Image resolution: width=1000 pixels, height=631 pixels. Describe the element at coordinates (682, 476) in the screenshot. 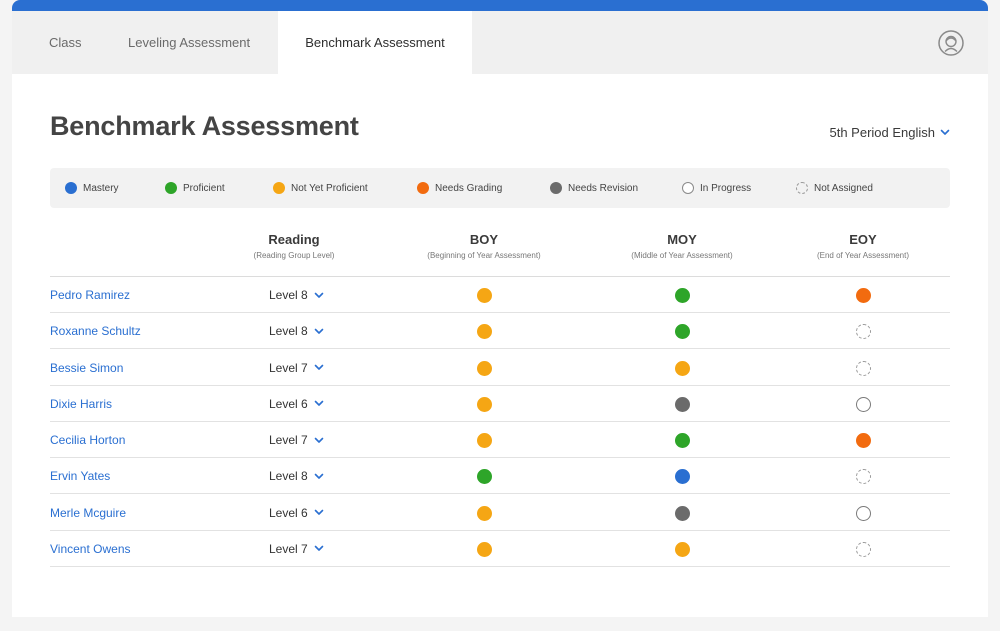

I see `moy-status-mastery-icon` at that location.